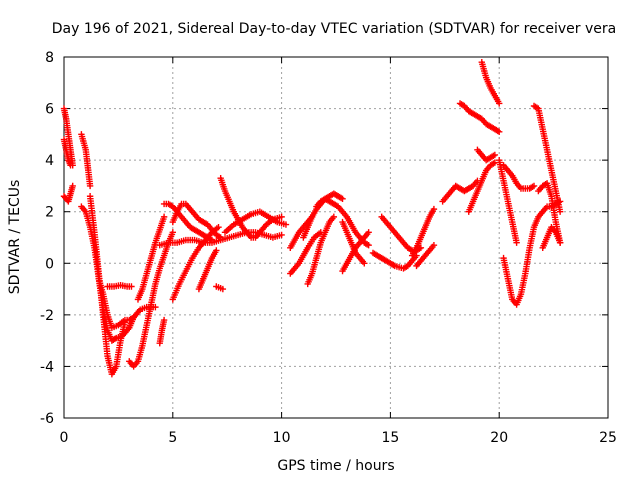  I want to click on series-s25, so click(353, 242).